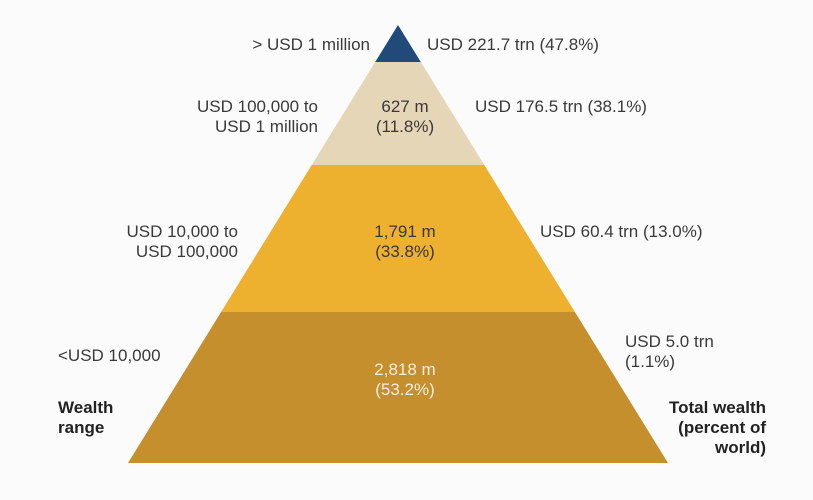 Image resolution: width=813 pixels, height=500 pixels. What do you see at coordinates (257, 116) in the screenshot?
I see `tier-1-range-label: USD 100,000 to USD 1 million` at bounding box center [257, 116].